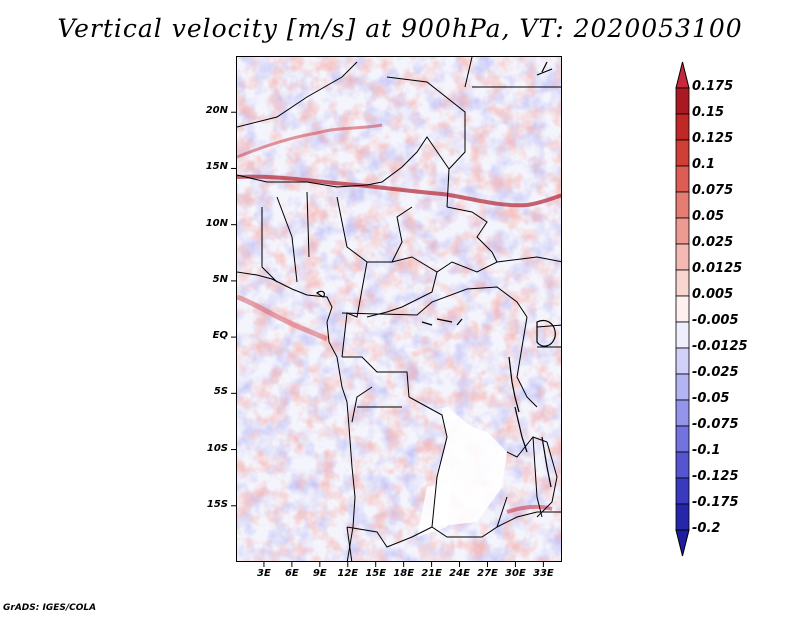 This screenshot has width=800, height=618. Describe the element at coordinates (682, 543) in the screenshot. I see `colorbar-bottom-arrow` at that location.